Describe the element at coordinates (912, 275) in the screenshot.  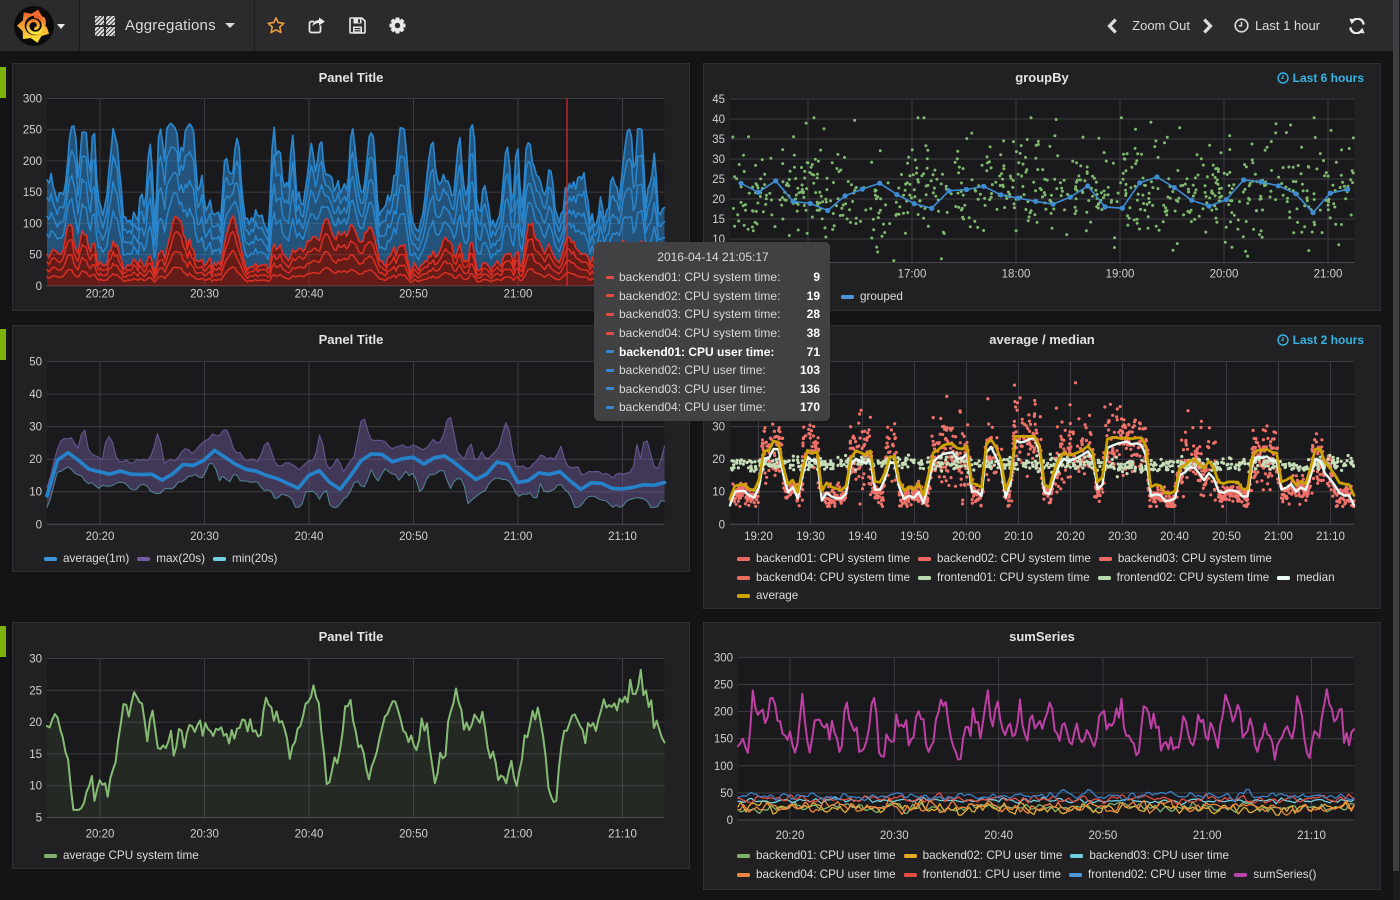
I see `svg-text: 17:00` at that location.